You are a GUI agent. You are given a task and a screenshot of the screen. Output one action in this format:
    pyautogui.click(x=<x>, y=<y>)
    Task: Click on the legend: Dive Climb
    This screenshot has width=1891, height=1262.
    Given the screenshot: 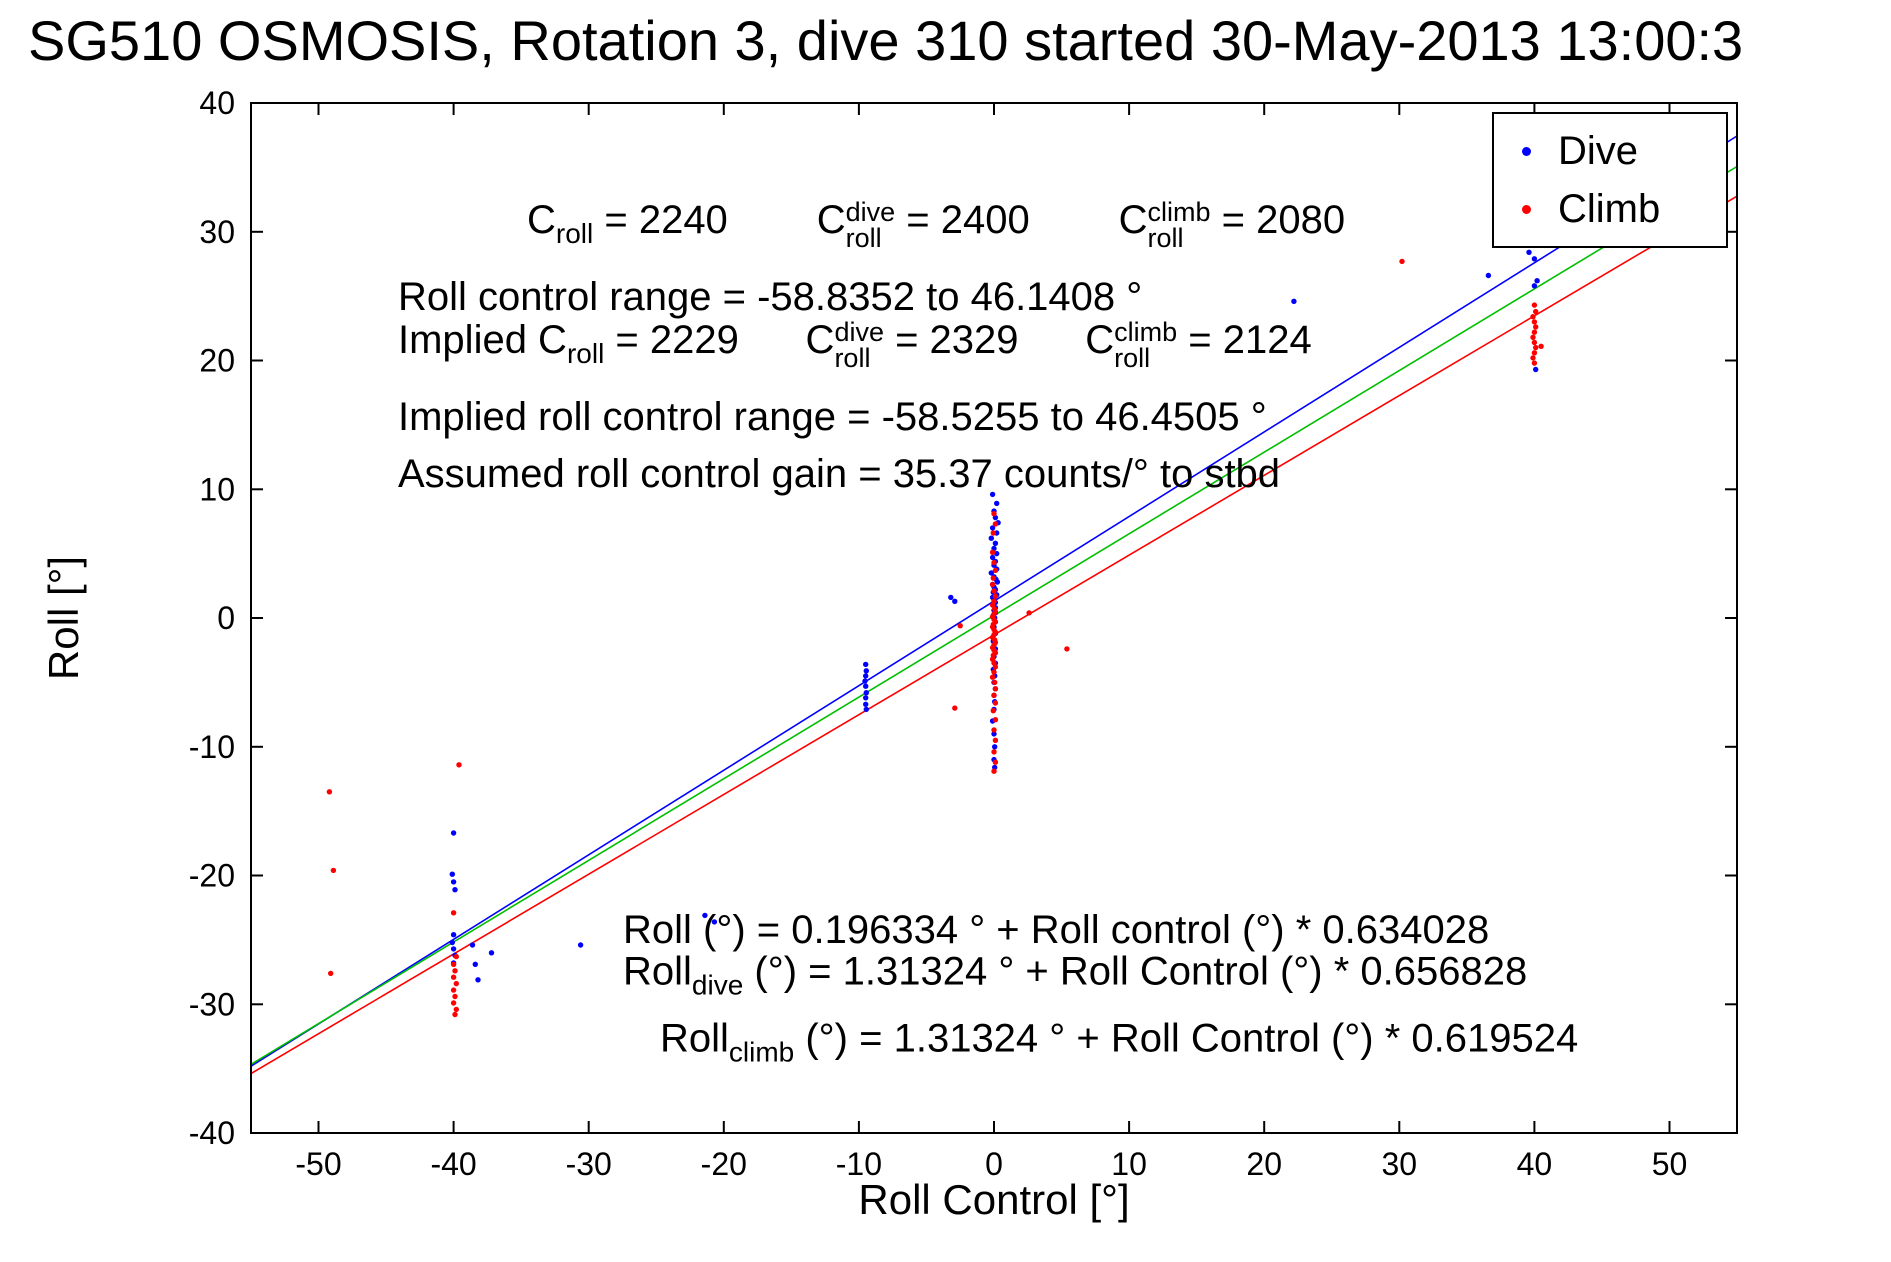 What is the action you would take?
    pyautogui.click(x=1610, y=180)
    